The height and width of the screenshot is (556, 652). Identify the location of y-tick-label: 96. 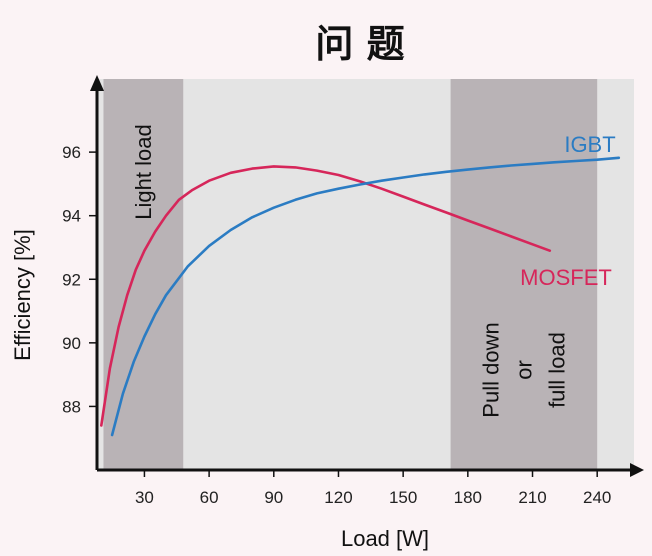
(71, 152).